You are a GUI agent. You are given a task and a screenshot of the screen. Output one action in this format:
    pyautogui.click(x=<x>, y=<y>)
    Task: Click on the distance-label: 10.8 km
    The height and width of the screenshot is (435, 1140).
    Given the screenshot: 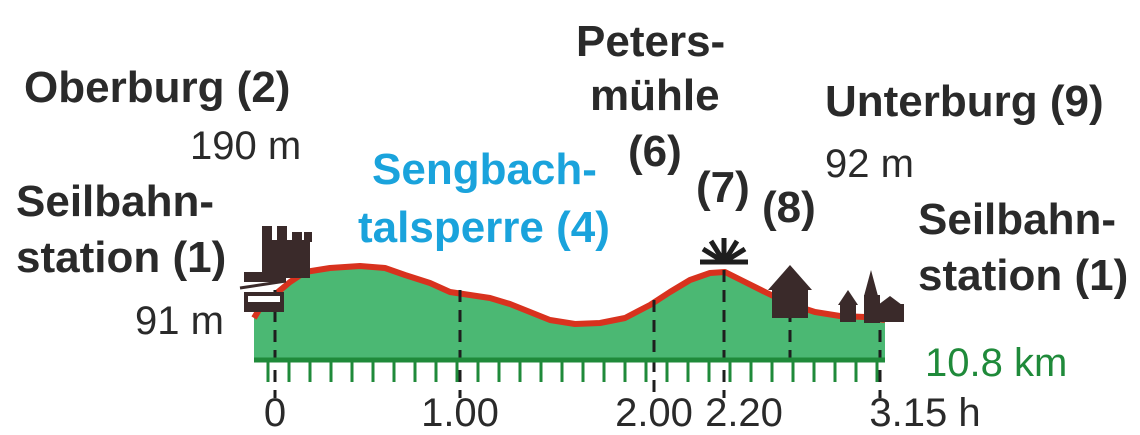 What is the action you would take?
    pyautogui.click(x=996, y=363)
    